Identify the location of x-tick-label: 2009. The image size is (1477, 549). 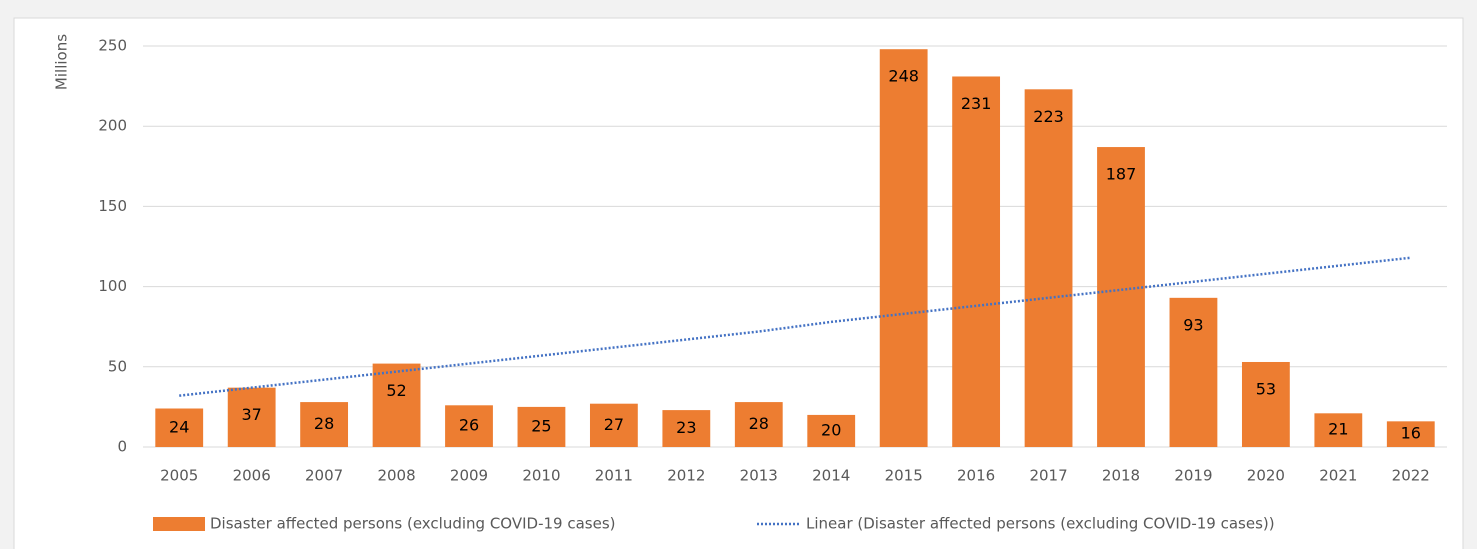
(469, 476).